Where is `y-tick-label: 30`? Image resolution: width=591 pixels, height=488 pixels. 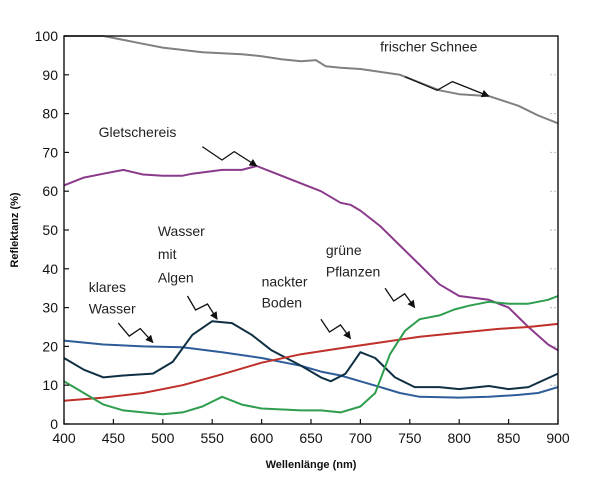 y-tick-label: 30 is located at coordinates (50, 308).